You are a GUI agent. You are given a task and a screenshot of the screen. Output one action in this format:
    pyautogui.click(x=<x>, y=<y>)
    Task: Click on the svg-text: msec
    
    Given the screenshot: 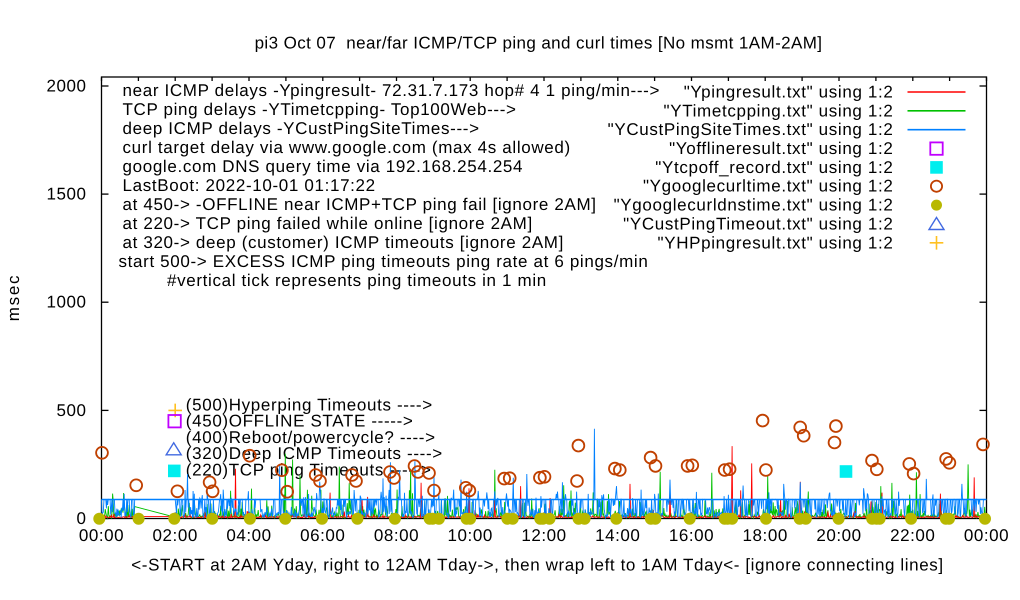 What is the action you would take?
    pyautogui.click(x=13, y=297)
    